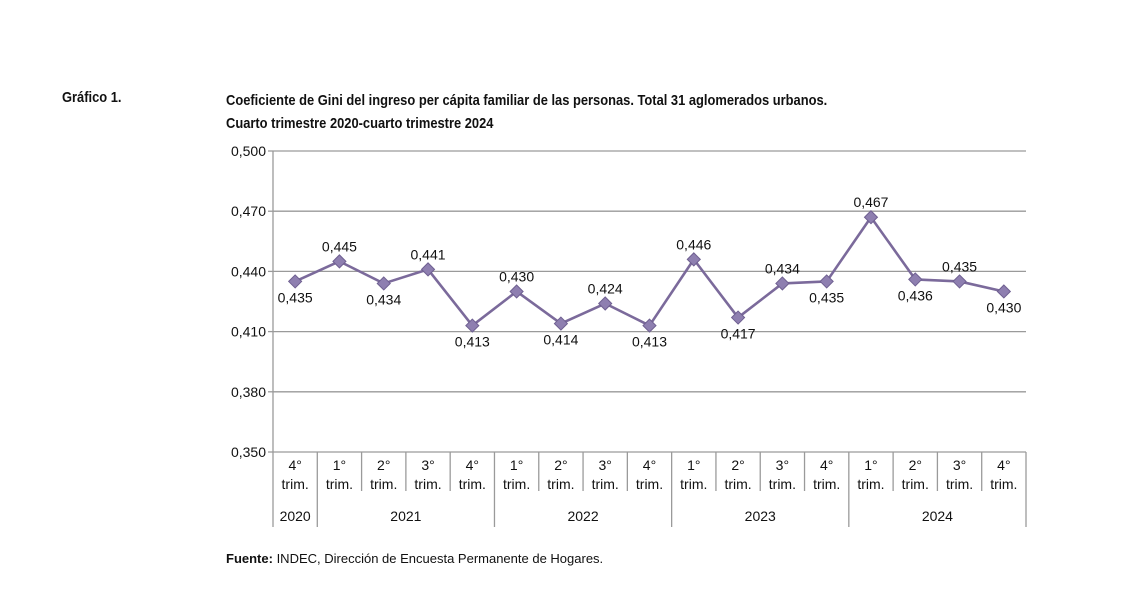 The height and width of the screenshot is (599, 1140). Describe the element at coordinates (915, 295) in the screenshot. I see `data-label: 0,436` at that location.